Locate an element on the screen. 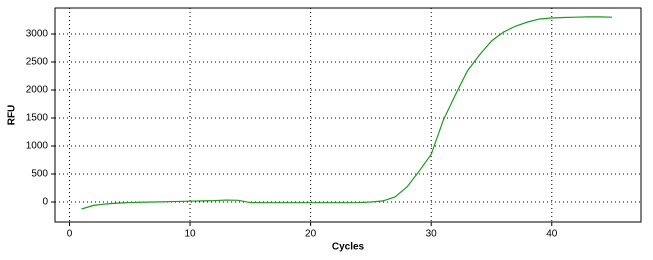  y-tick-label: 1000 is located at coordinates (37, 146).